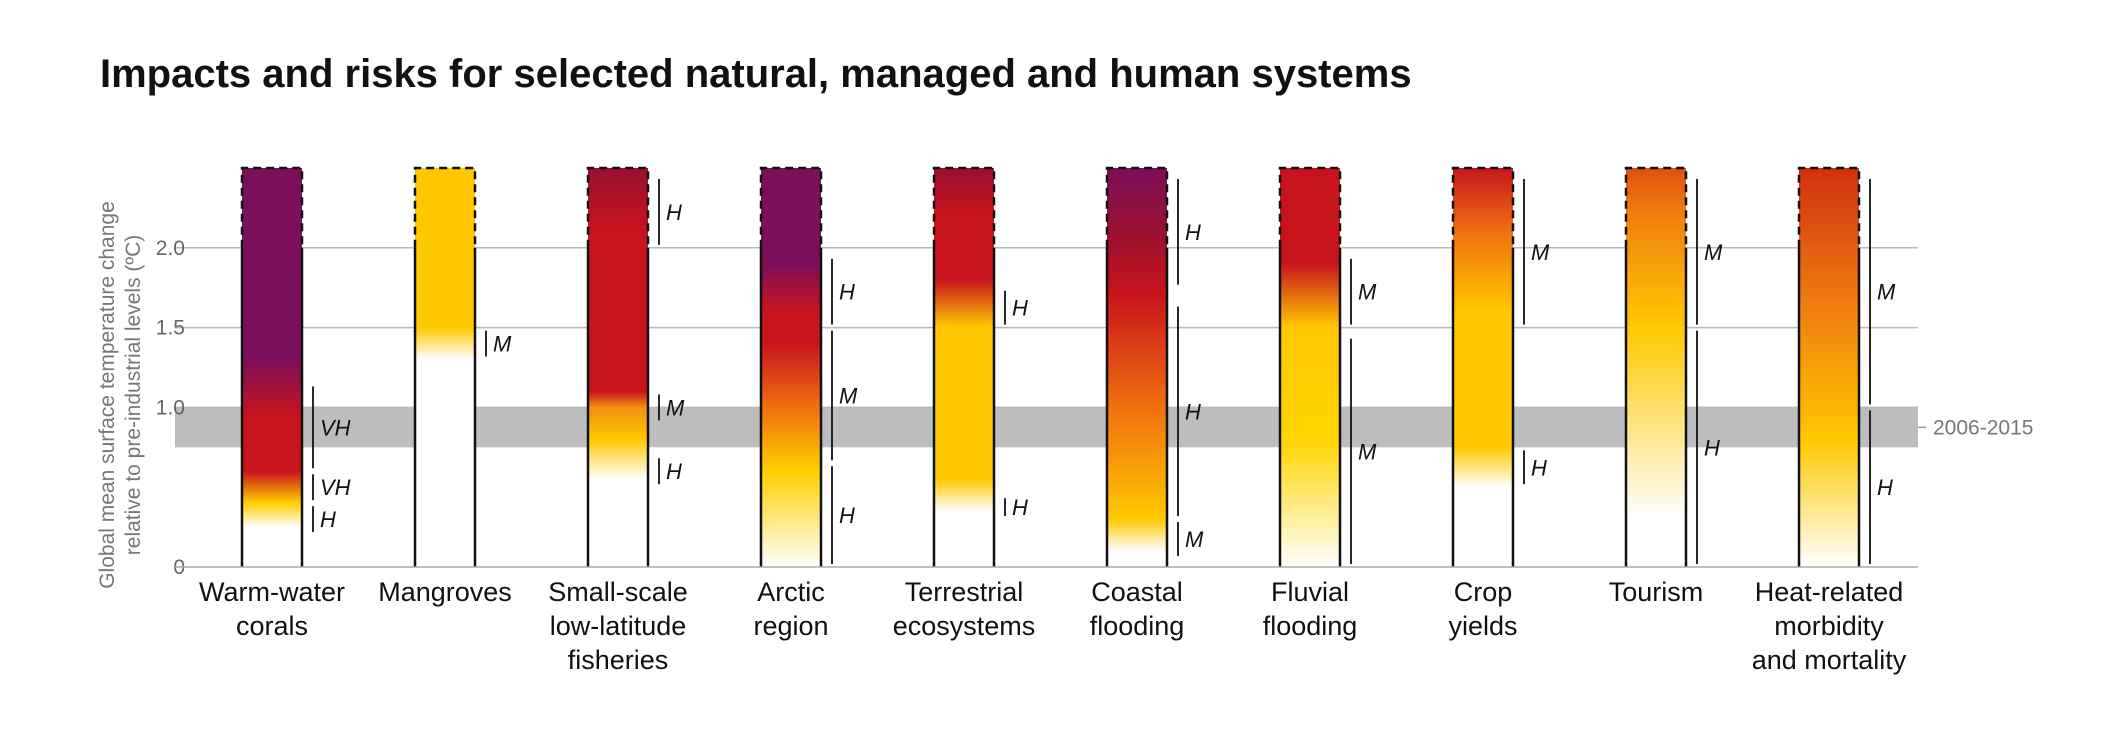 The width and height of the screenshot is (2113, 744). I want to click on category-label: Arctic, so click(791, 592).